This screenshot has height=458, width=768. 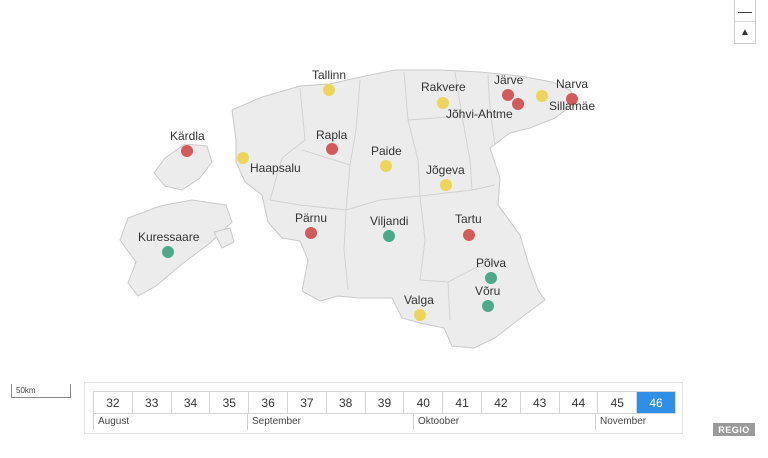 I want to click on week-34: 34, so click(x=191, y=402).